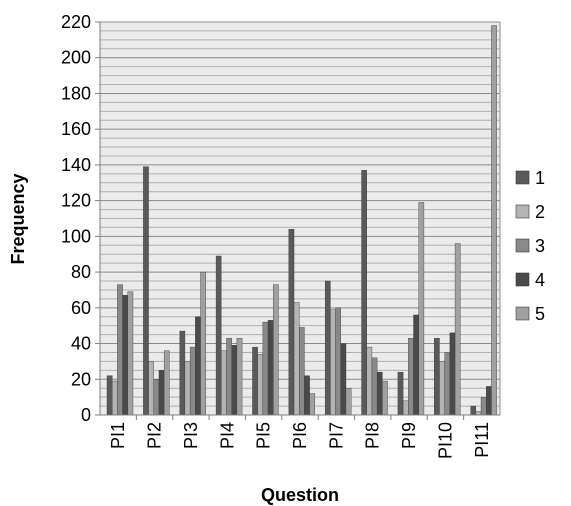 This screenshot has height=506, width=571. I want to click on x-tick-label: PI8, so click(373, 435).